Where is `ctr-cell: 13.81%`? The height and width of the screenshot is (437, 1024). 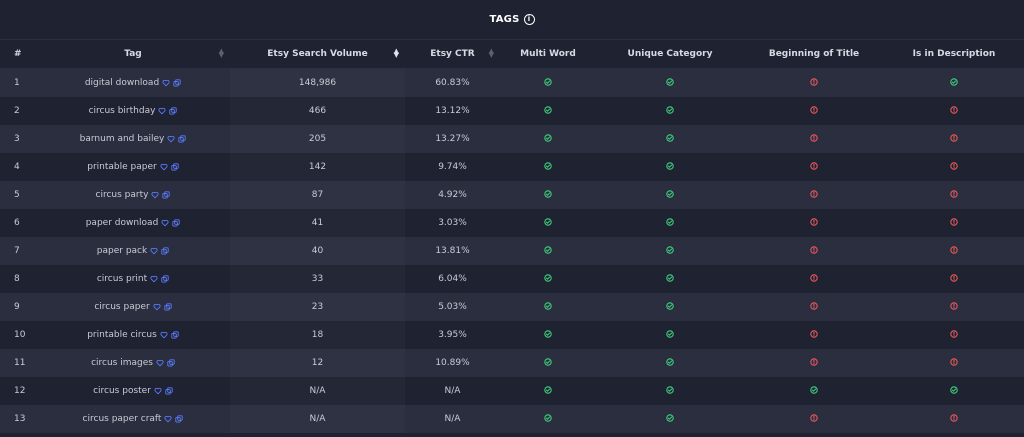 ctr-cell: 13.81% is located at coordinates (452, 251).